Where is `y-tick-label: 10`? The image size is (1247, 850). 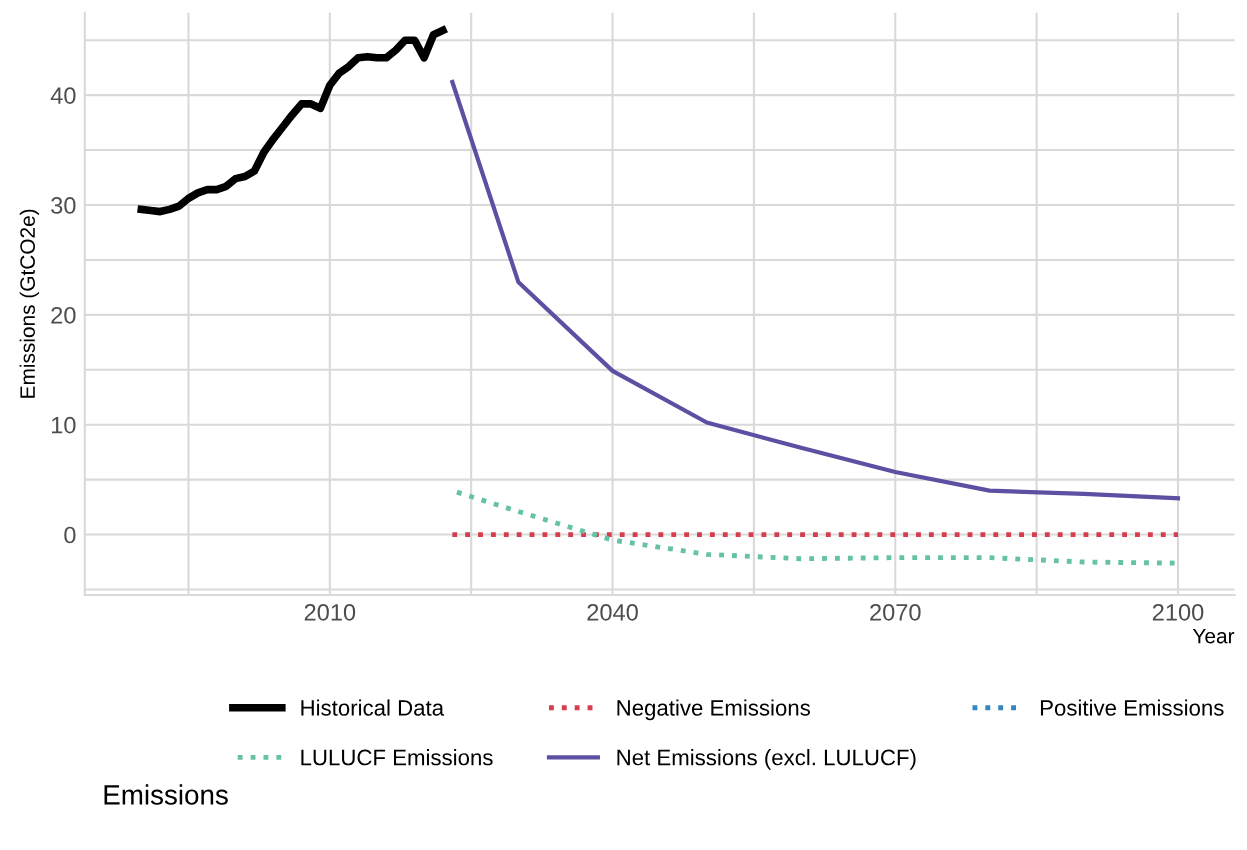
y-tick-label: 10 is located at coordinates (64, 425).